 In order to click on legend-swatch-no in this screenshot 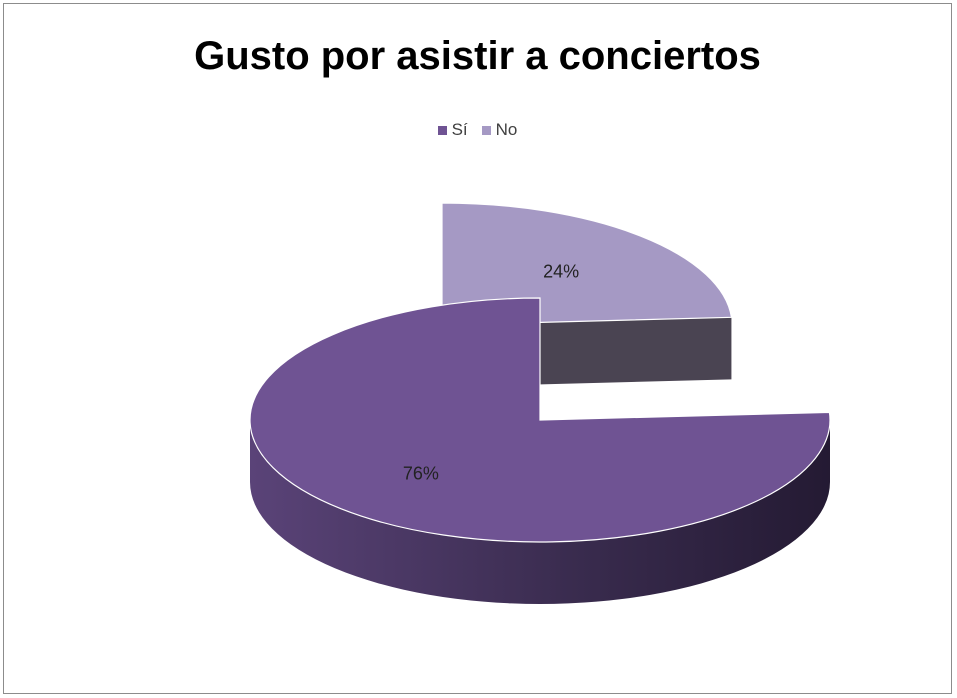, I will do `click(486, 130)`.